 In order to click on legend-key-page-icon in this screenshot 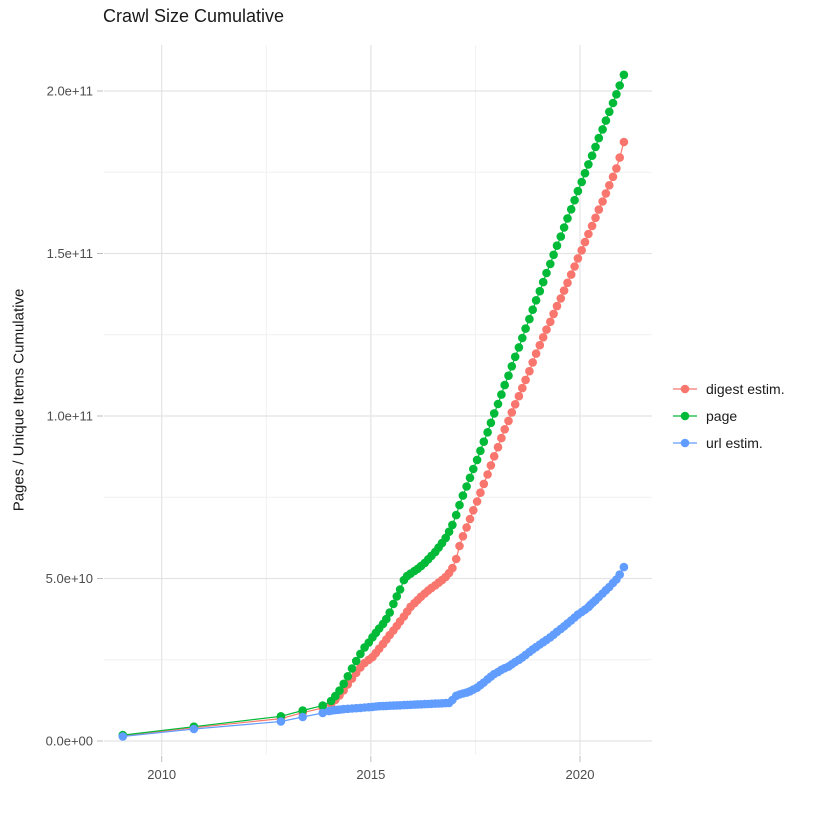, I will do `click(685, 416)`.